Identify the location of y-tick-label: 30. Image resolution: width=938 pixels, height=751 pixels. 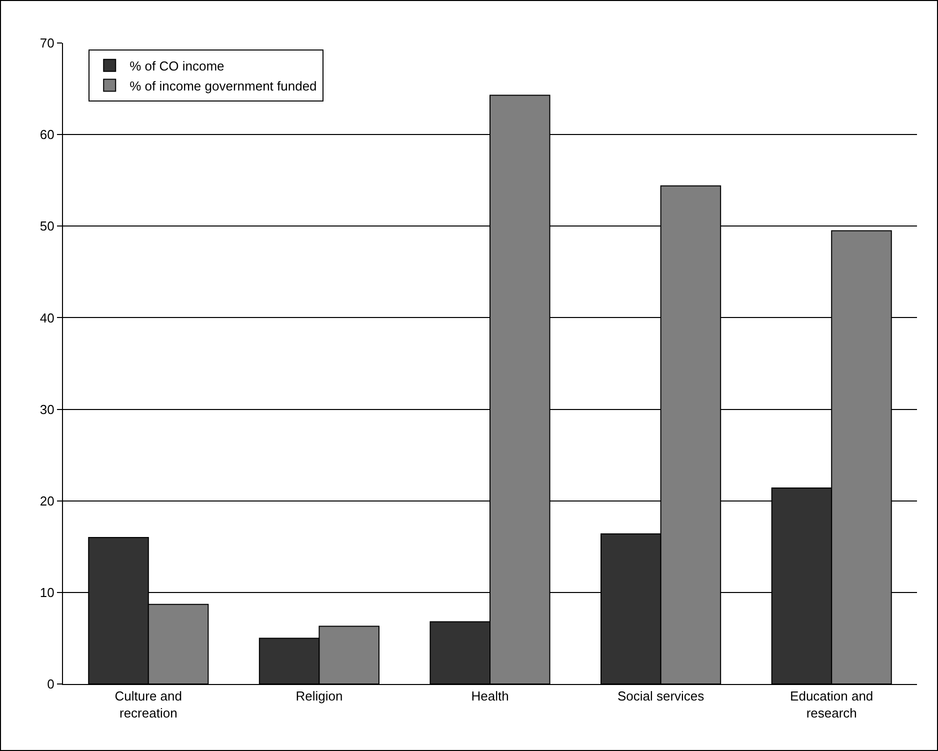
(47, 409).